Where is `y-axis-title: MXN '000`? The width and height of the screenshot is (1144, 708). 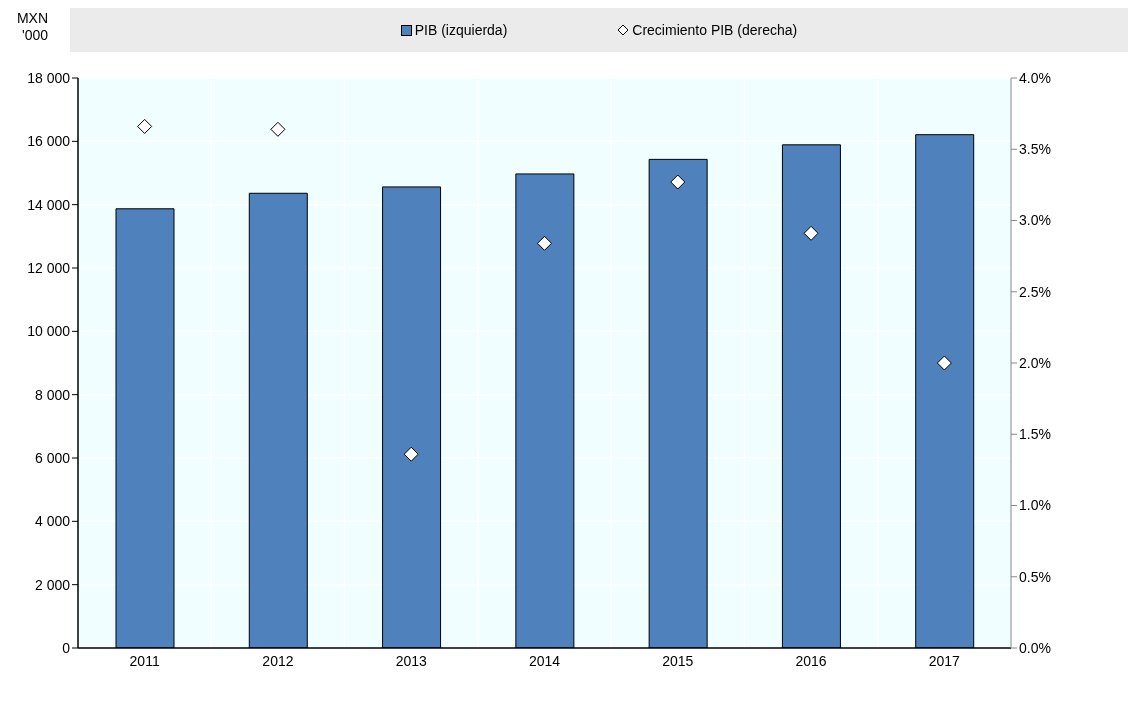
y-axis-title: MXN '000 is located at coordinates (31, 26).